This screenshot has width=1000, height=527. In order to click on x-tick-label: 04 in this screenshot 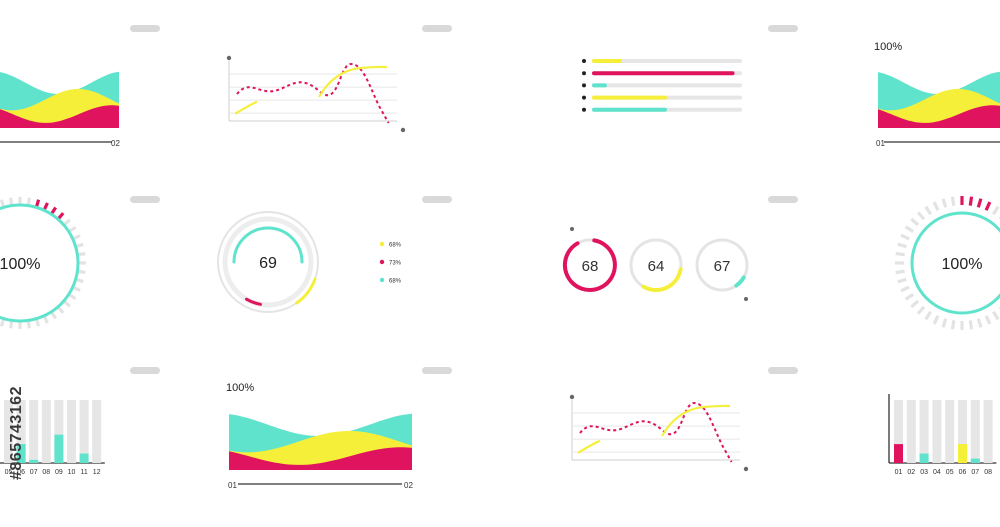, I will do `click(937, 472)`.